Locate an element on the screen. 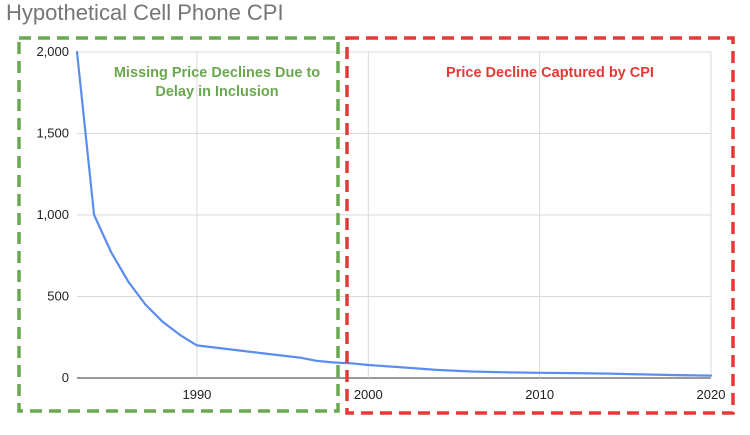 The width and height of the screenshot is (750, 435). y-tick-label: 0 is located at coordinates (65, 377).